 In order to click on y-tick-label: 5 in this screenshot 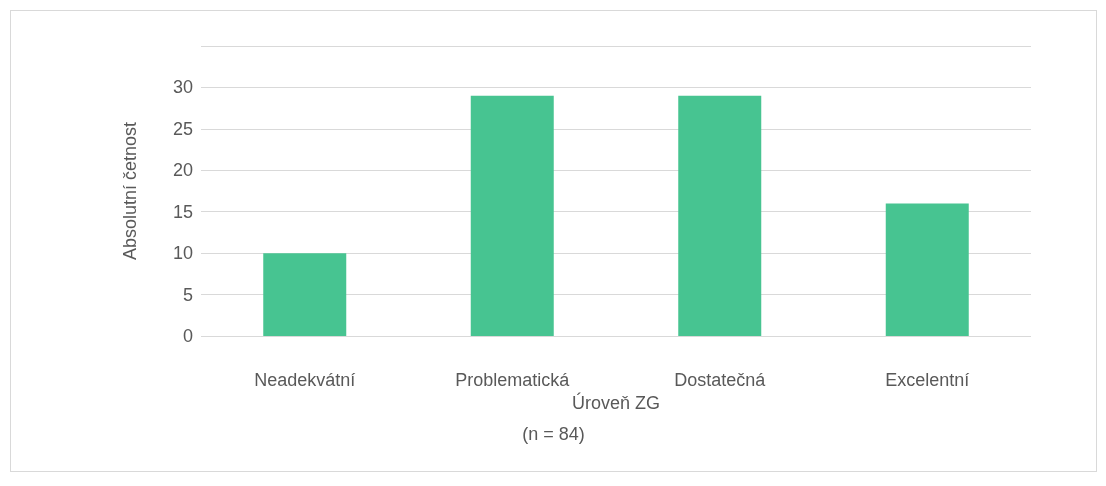, I will do `click(187, 294)`.